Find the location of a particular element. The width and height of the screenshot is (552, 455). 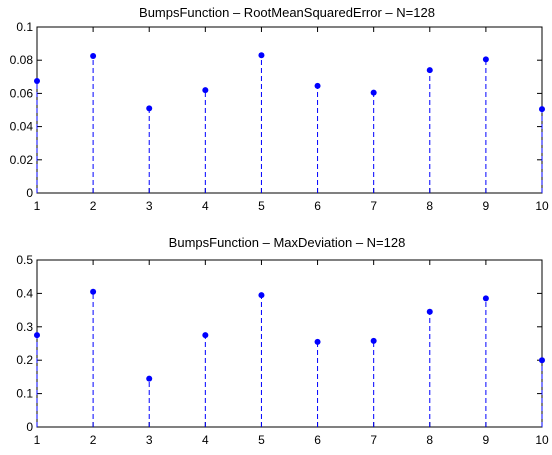

max-deviation-xtick-label: 2 is located at coordinates (93, 440).